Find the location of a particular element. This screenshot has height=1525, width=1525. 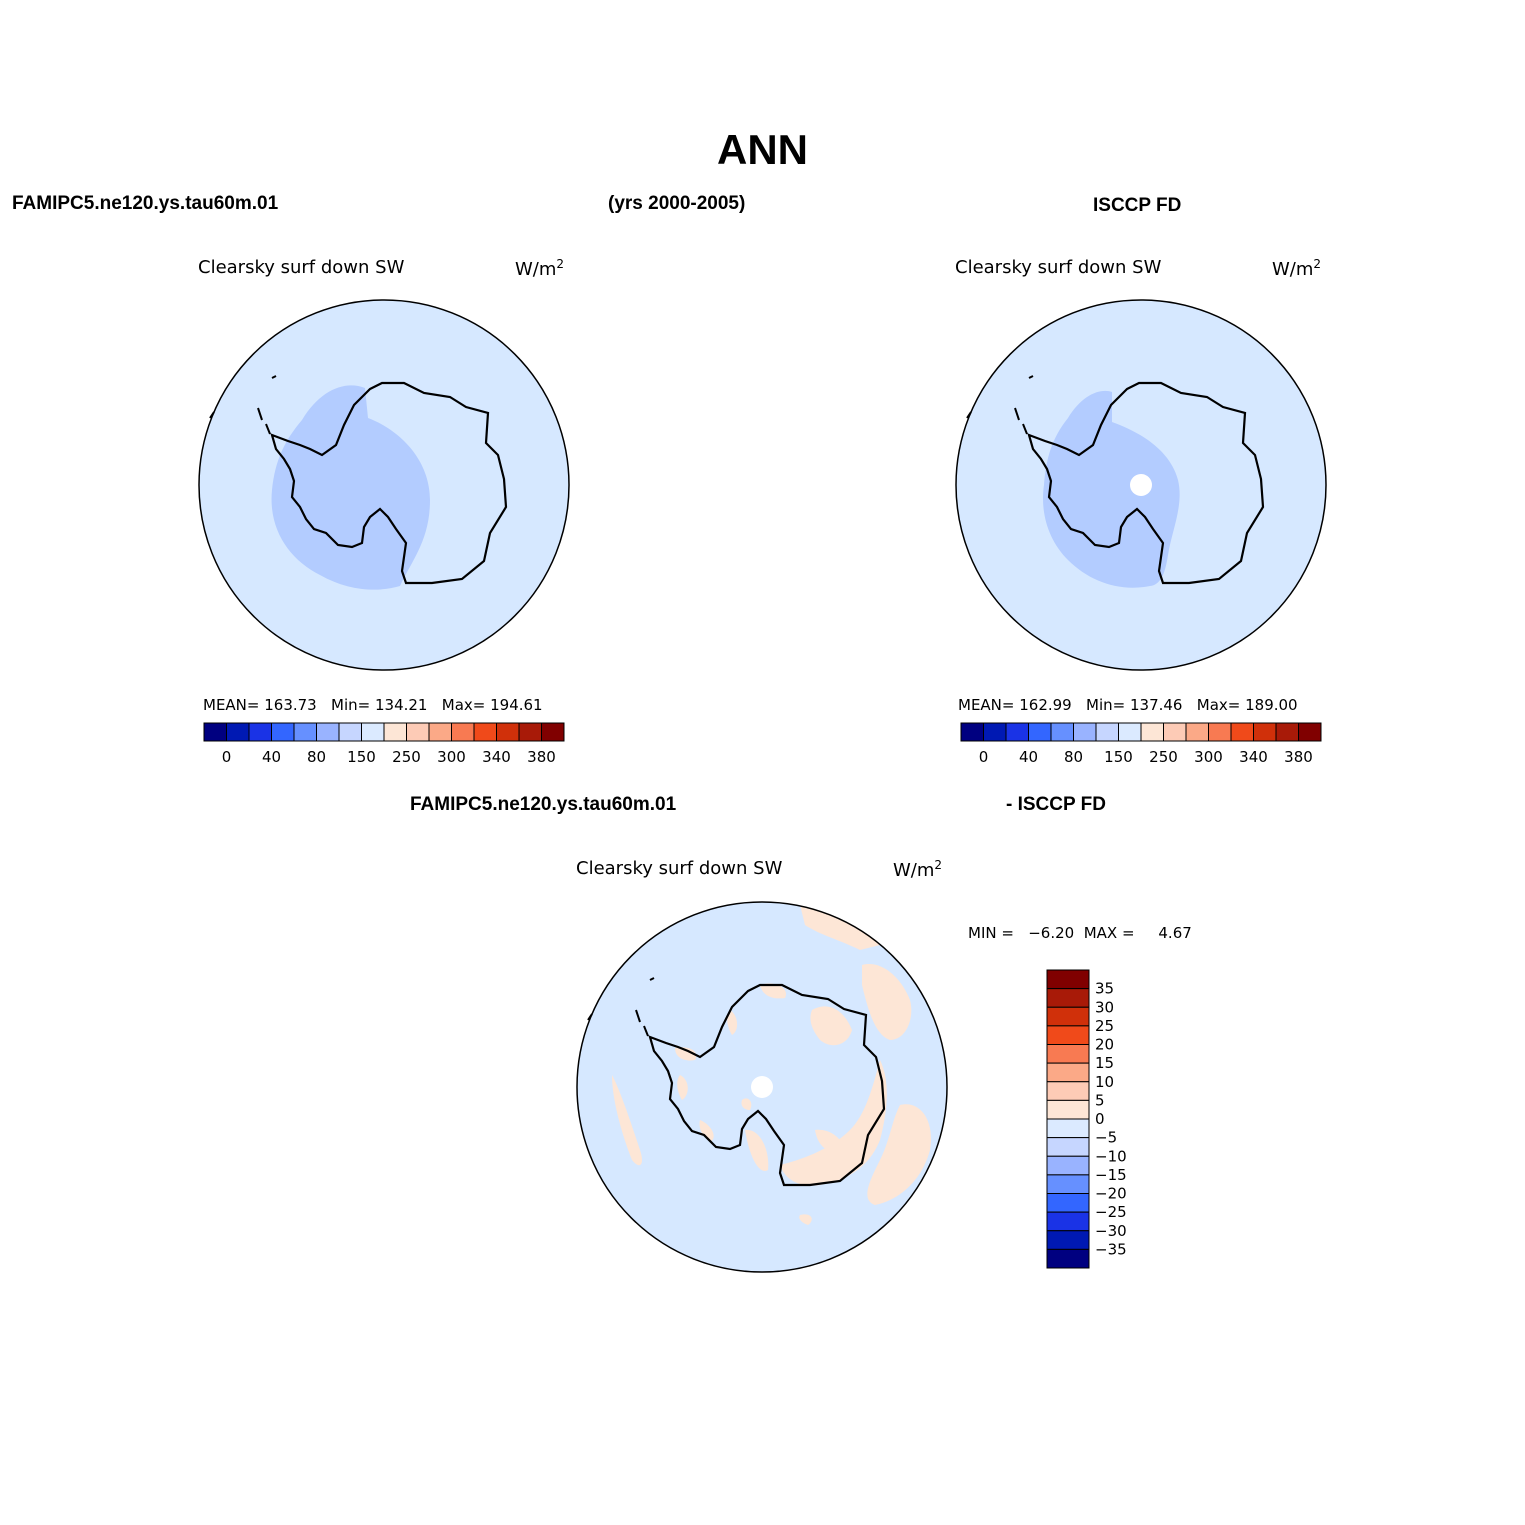

panel3-units-exp: 2 is located at coordinates (938, 865).